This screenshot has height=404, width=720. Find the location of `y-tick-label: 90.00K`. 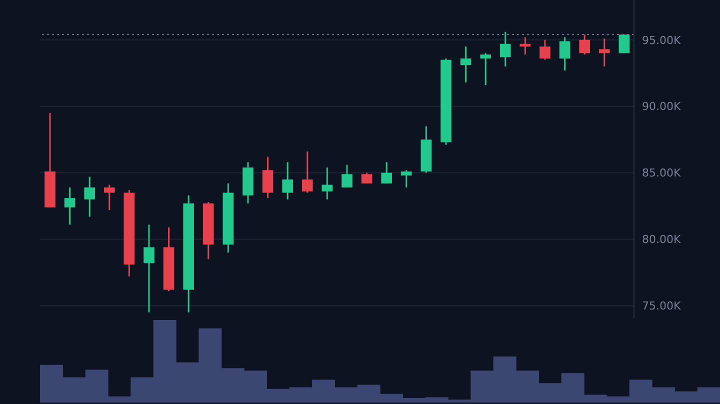

y-tick-label: 90.00K is located at coordinates (662, 107).